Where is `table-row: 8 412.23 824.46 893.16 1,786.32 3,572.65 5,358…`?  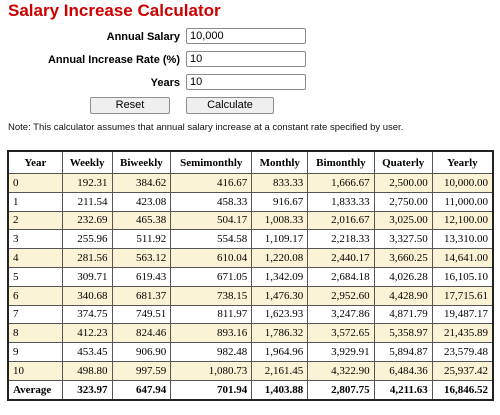 table-row: 8 412.23 824.46 893.16 1,786.32 3,572.65 5,358… is located at coordinates (250, 333).